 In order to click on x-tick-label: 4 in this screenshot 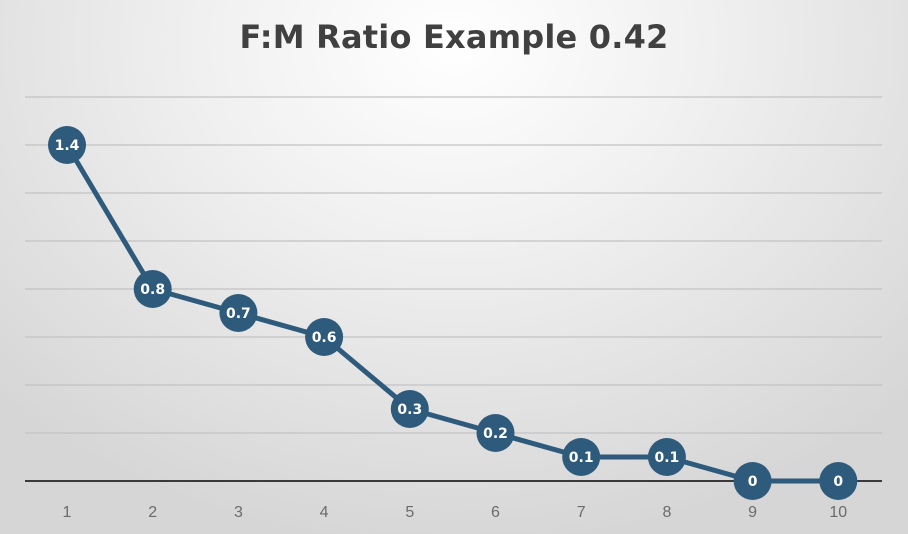, I will do `click(324, 512)`.